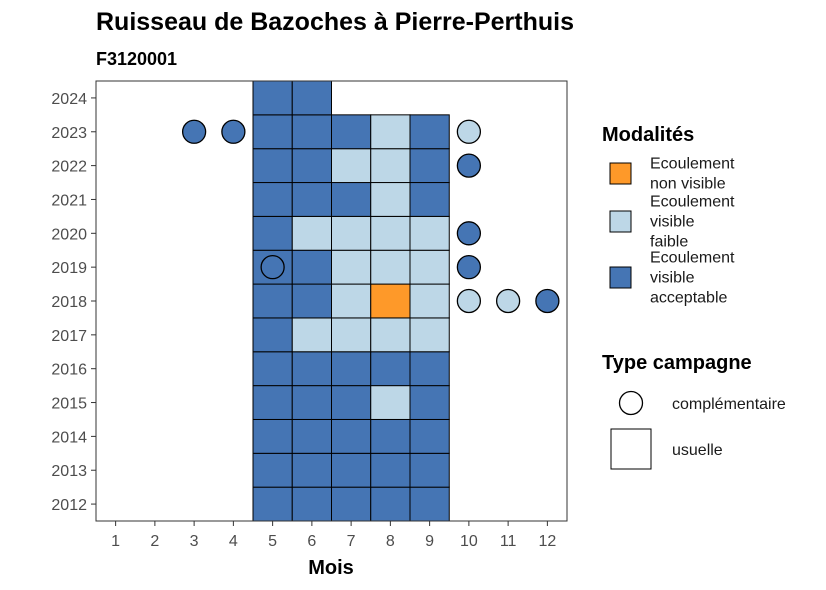 This screenshot has height=590, width=826. What do you see at coordinates (620, 221) in the screenshot?
I see `legend-key-vf` at bounding box center [620, 221].